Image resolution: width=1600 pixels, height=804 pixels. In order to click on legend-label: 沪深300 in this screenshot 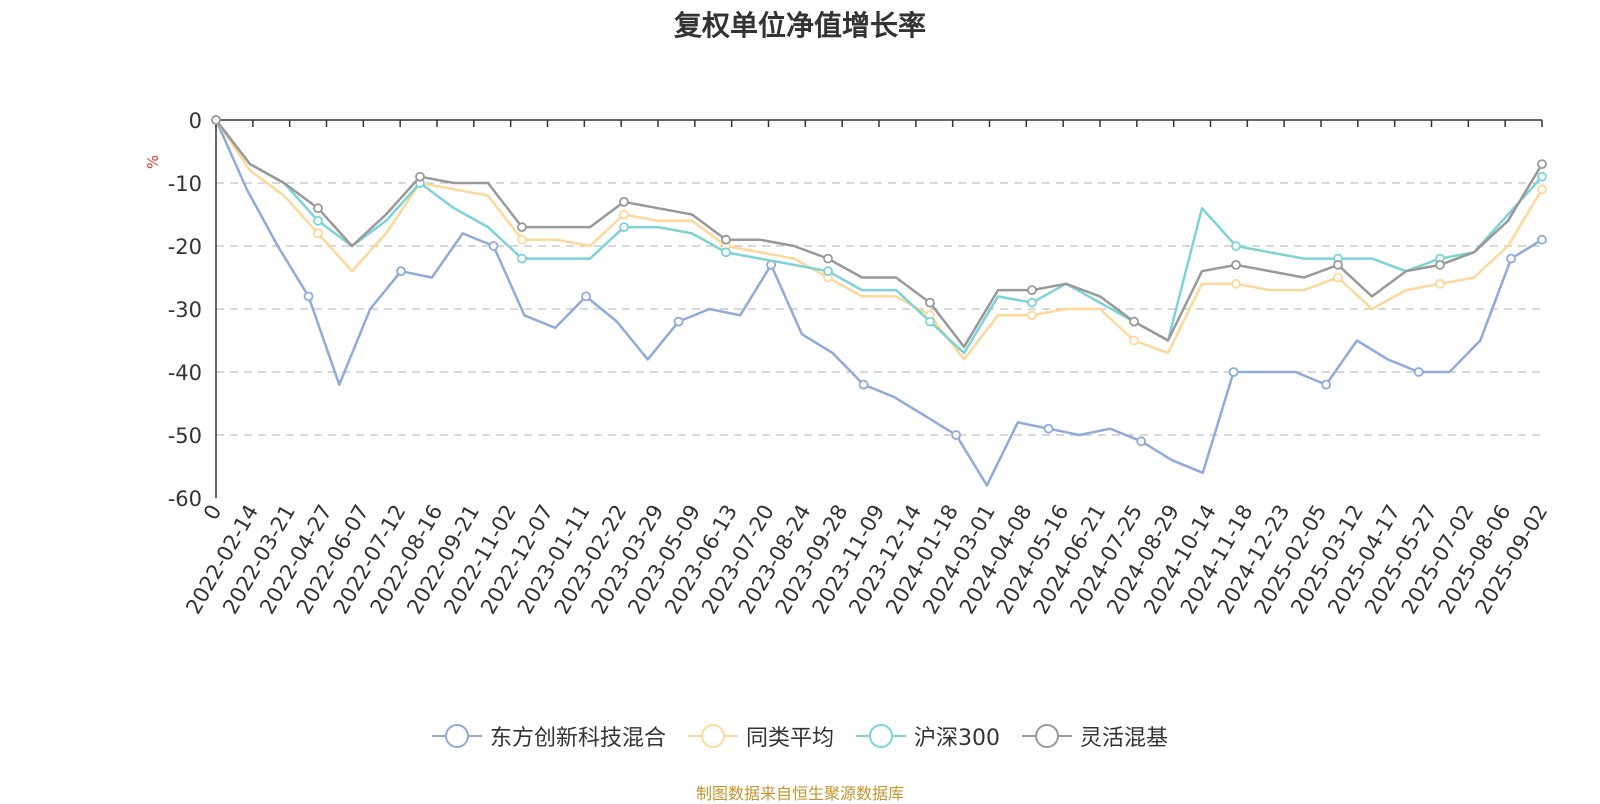, I will do `click(957, 738)`.